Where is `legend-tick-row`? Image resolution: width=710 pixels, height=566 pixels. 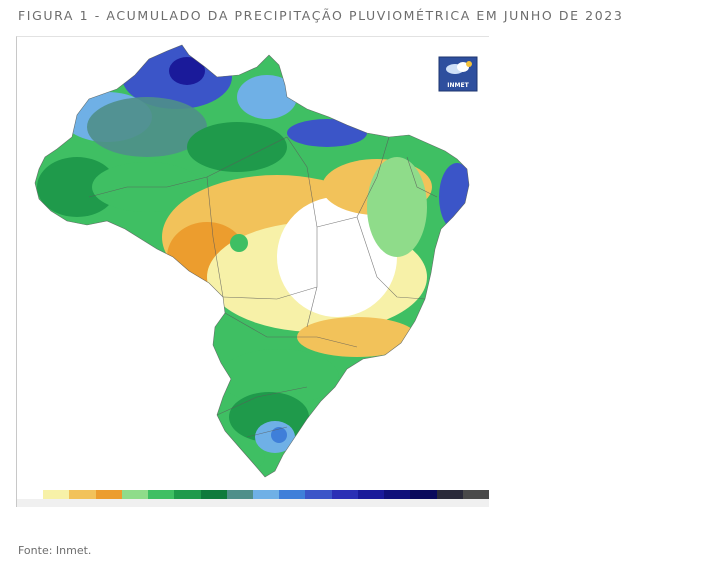 legend-tick-row is located at coordinates (253, 503).